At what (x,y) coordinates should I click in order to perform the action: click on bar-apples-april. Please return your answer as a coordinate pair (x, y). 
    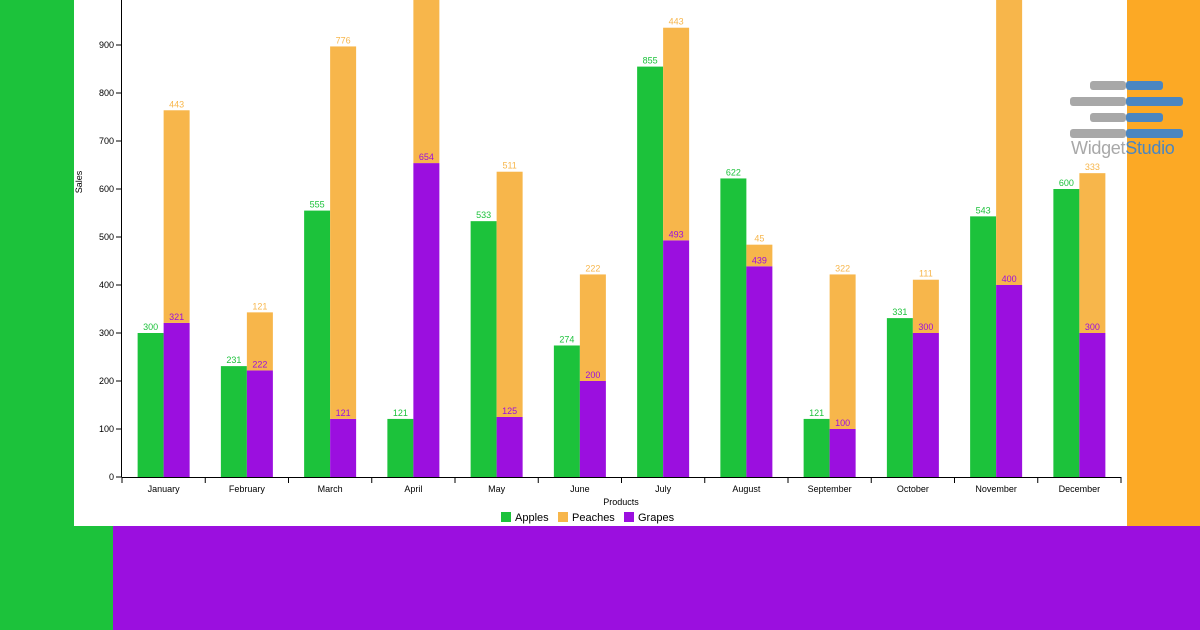
    Looking at the image, I should click on (400, 447).